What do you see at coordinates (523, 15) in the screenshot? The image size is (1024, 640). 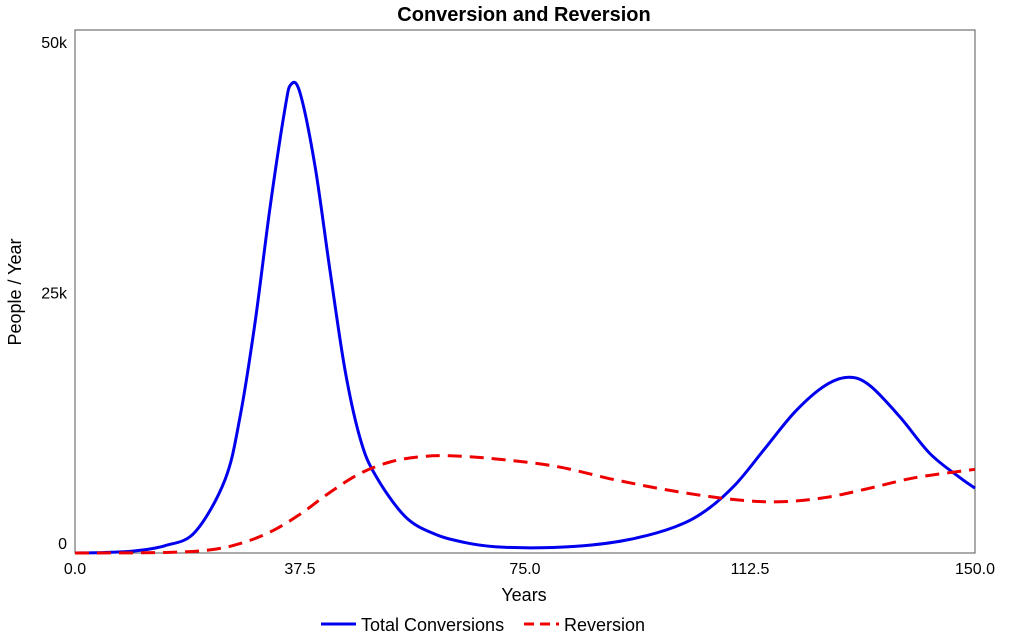 I see `chart-title: Conversion and Reversion` at bounding box center [523, 15].